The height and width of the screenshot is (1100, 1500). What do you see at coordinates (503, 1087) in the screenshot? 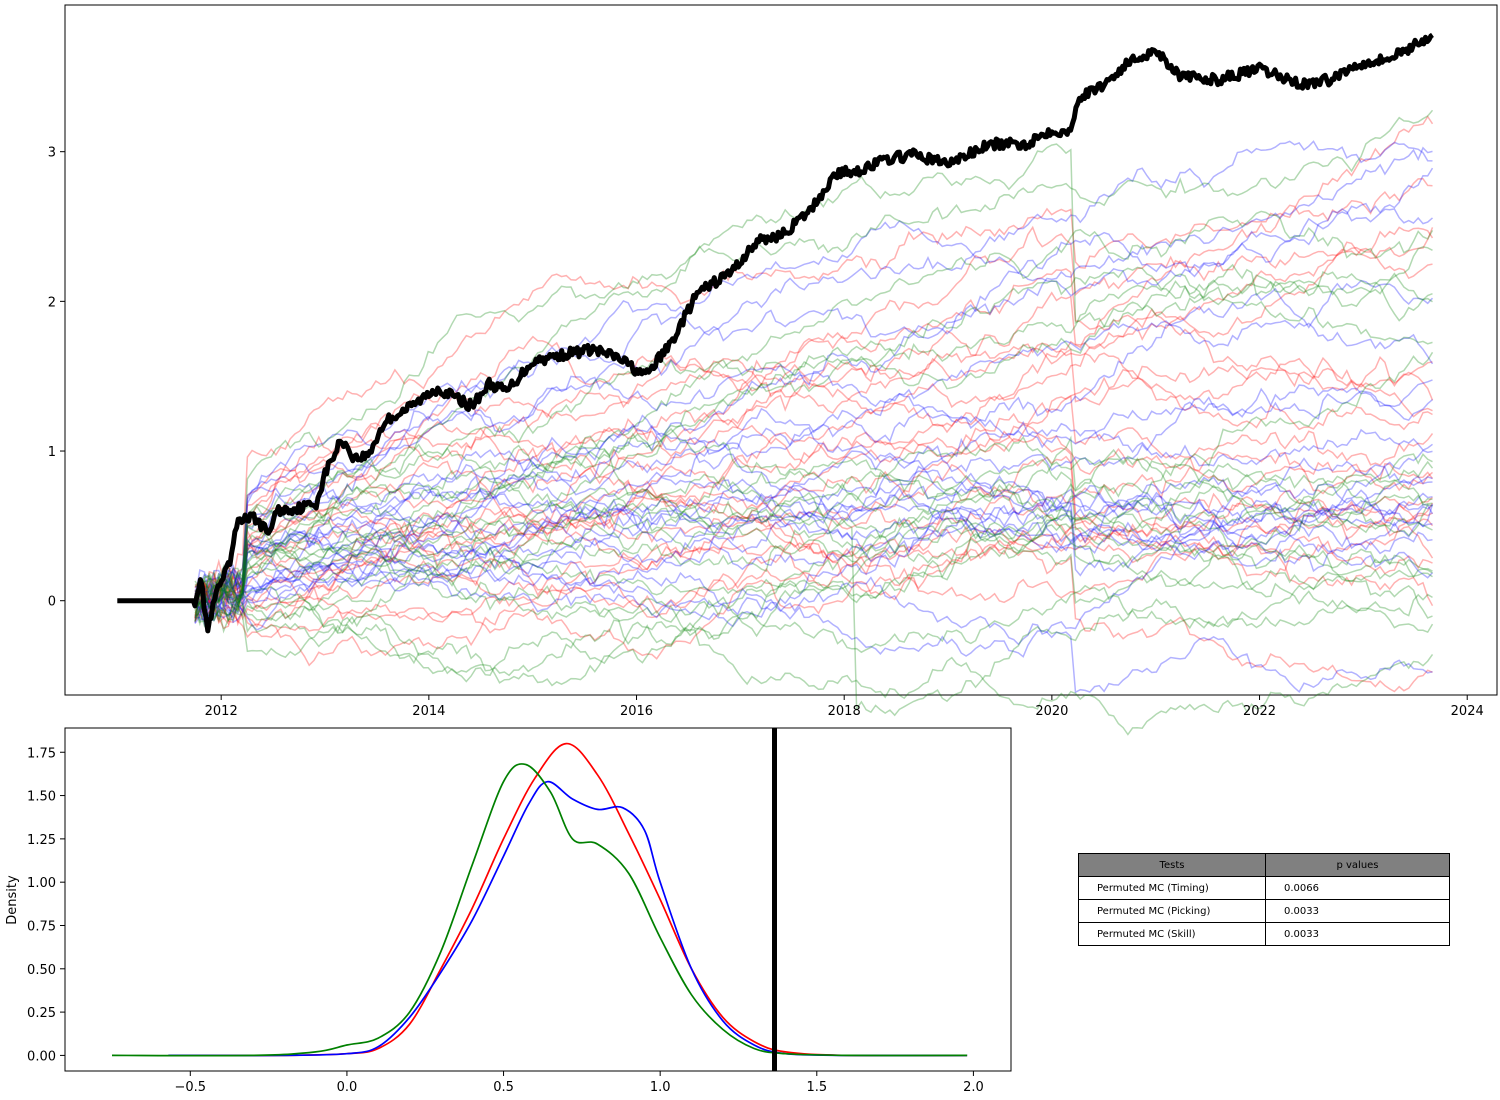
I see `x-tick-label: 0.5` at bounding box center [503, 1087].